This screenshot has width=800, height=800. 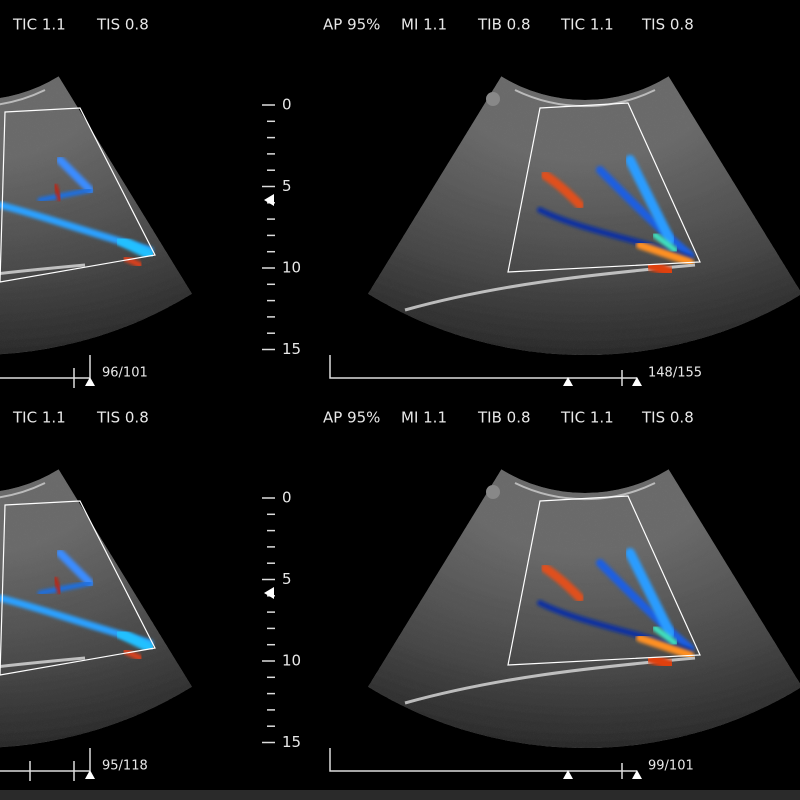 What do you see at coordinates (400, 795) in the screenshot?
I see `status-strip` at bounding box center [400, 795].